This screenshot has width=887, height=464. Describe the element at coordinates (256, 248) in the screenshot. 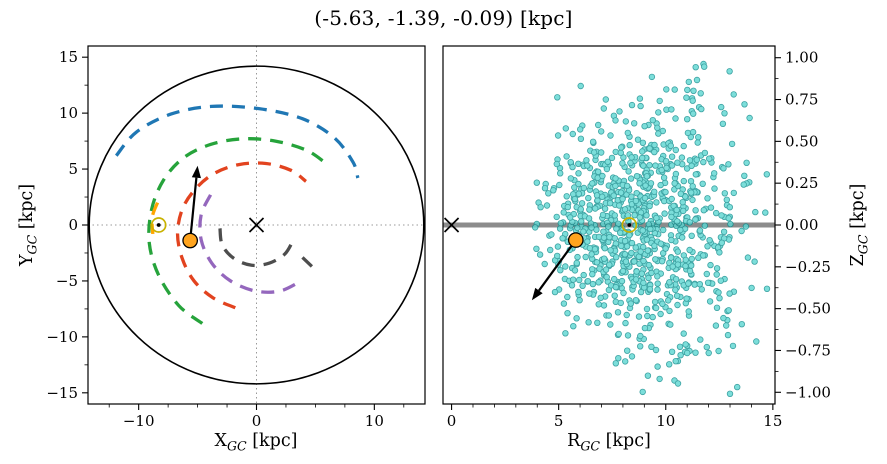

I see `spiral-arm-norma` at that location.